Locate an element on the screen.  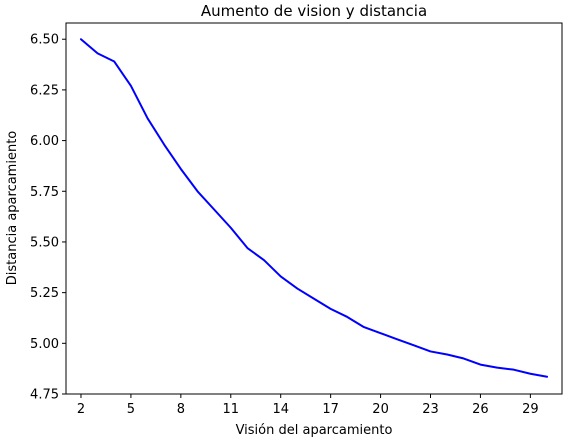
x-tick-label: 23 is located at coordinates (430, 409).